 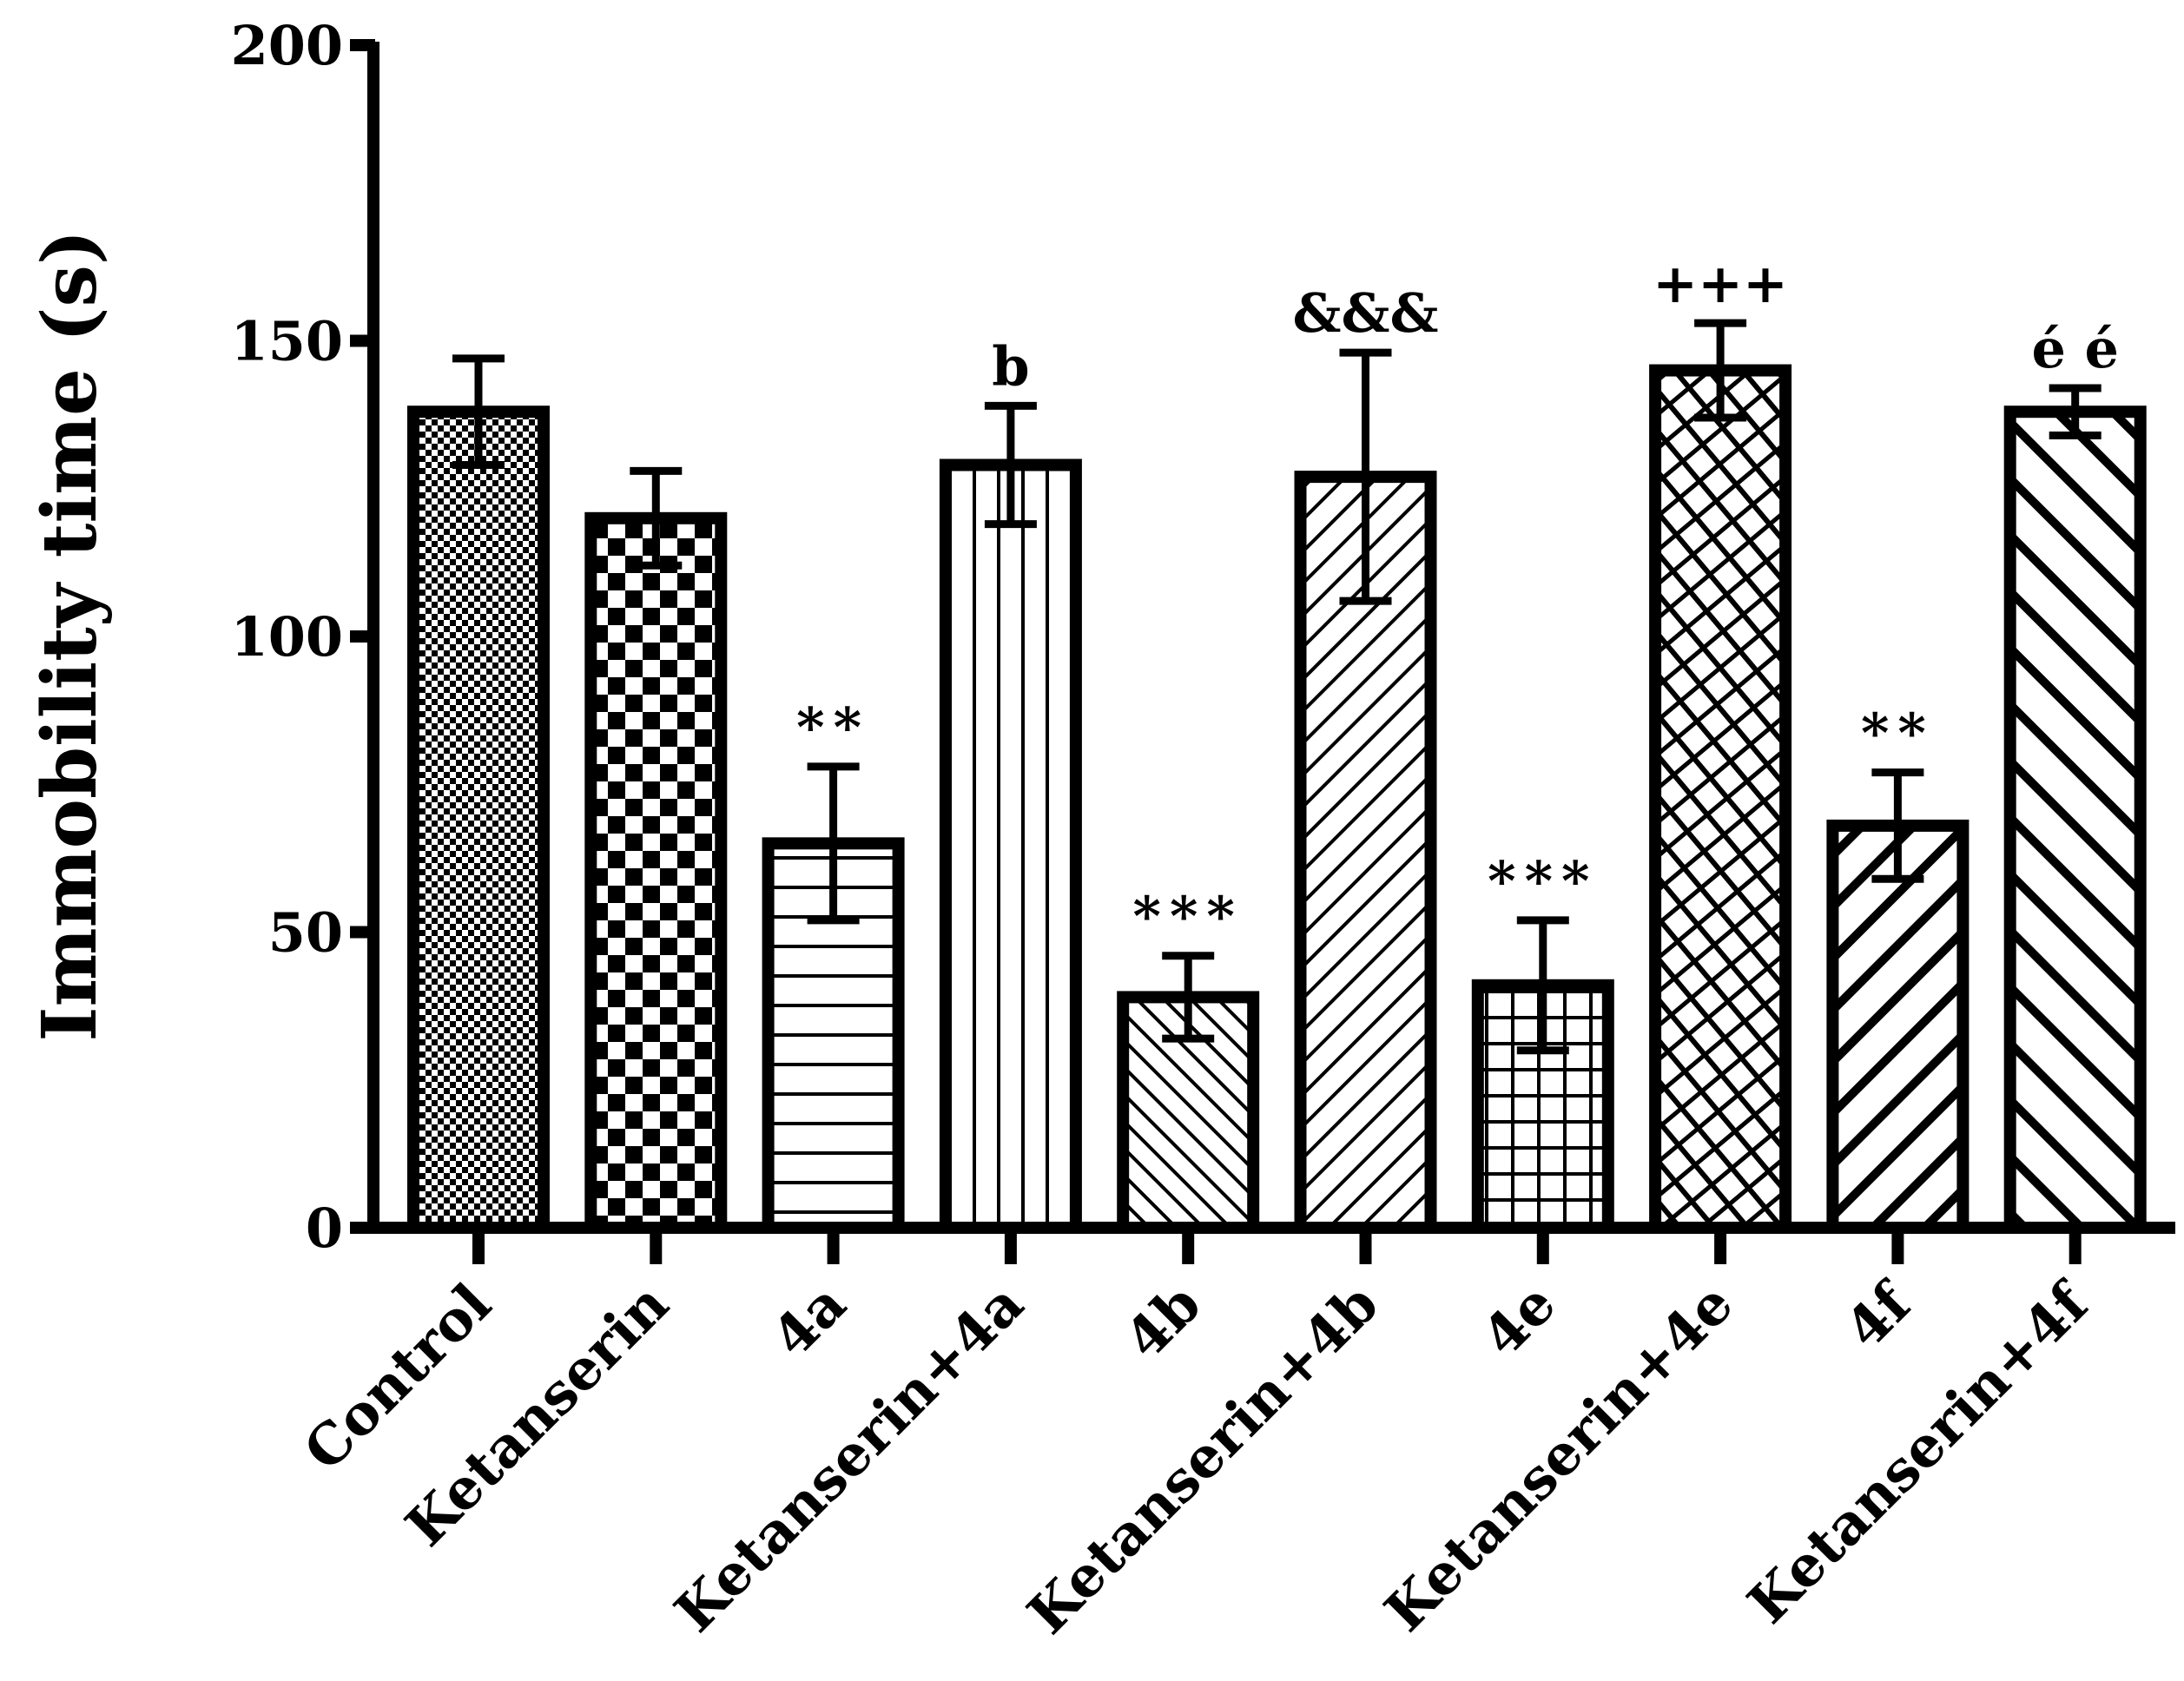 What do you see at coordinates (1366, 313) in the screenshot?
I see `significance-annotation: &&&` at bounding box center [1366, 313].